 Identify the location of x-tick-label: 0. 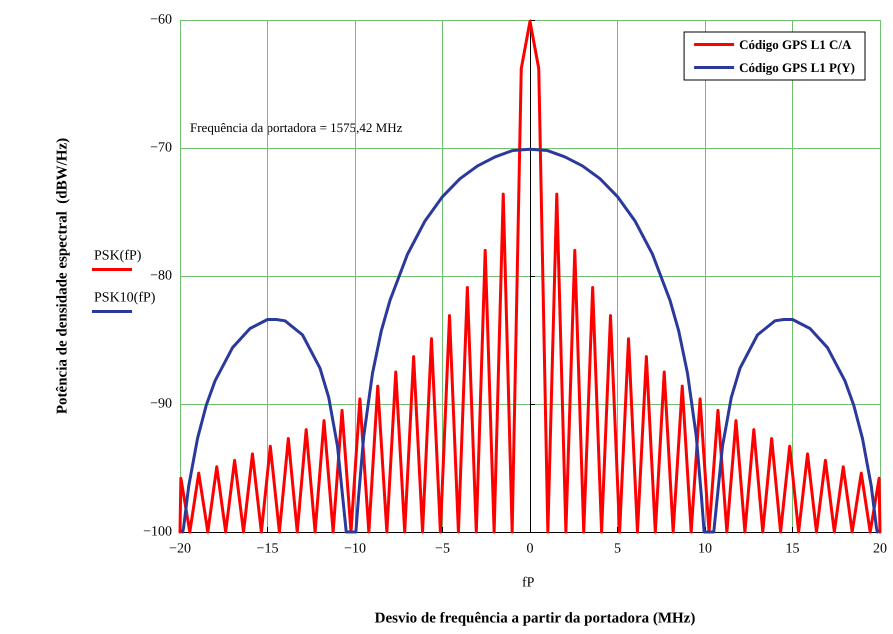
(530, 549).